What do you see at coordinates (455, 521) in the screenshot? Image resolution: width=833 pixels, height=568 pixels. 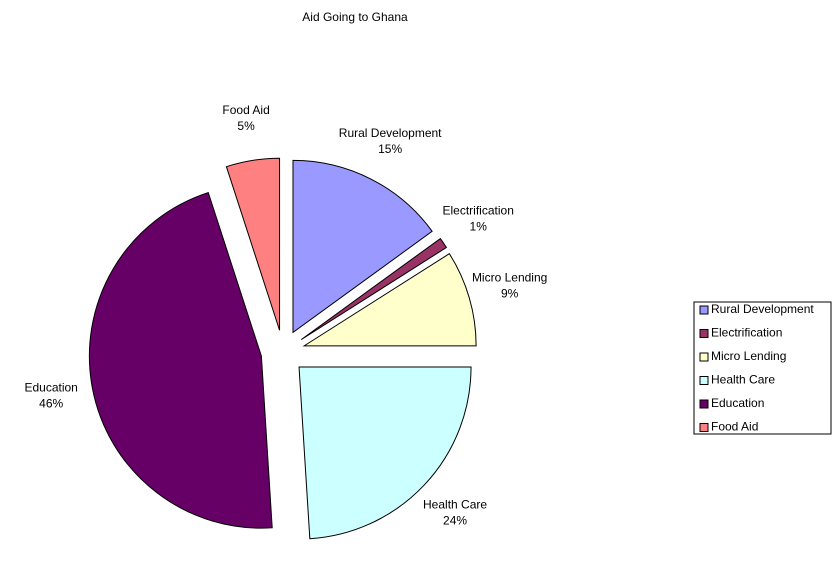 I see `slice-value-label: 24%` at bounding box center [455, 521].